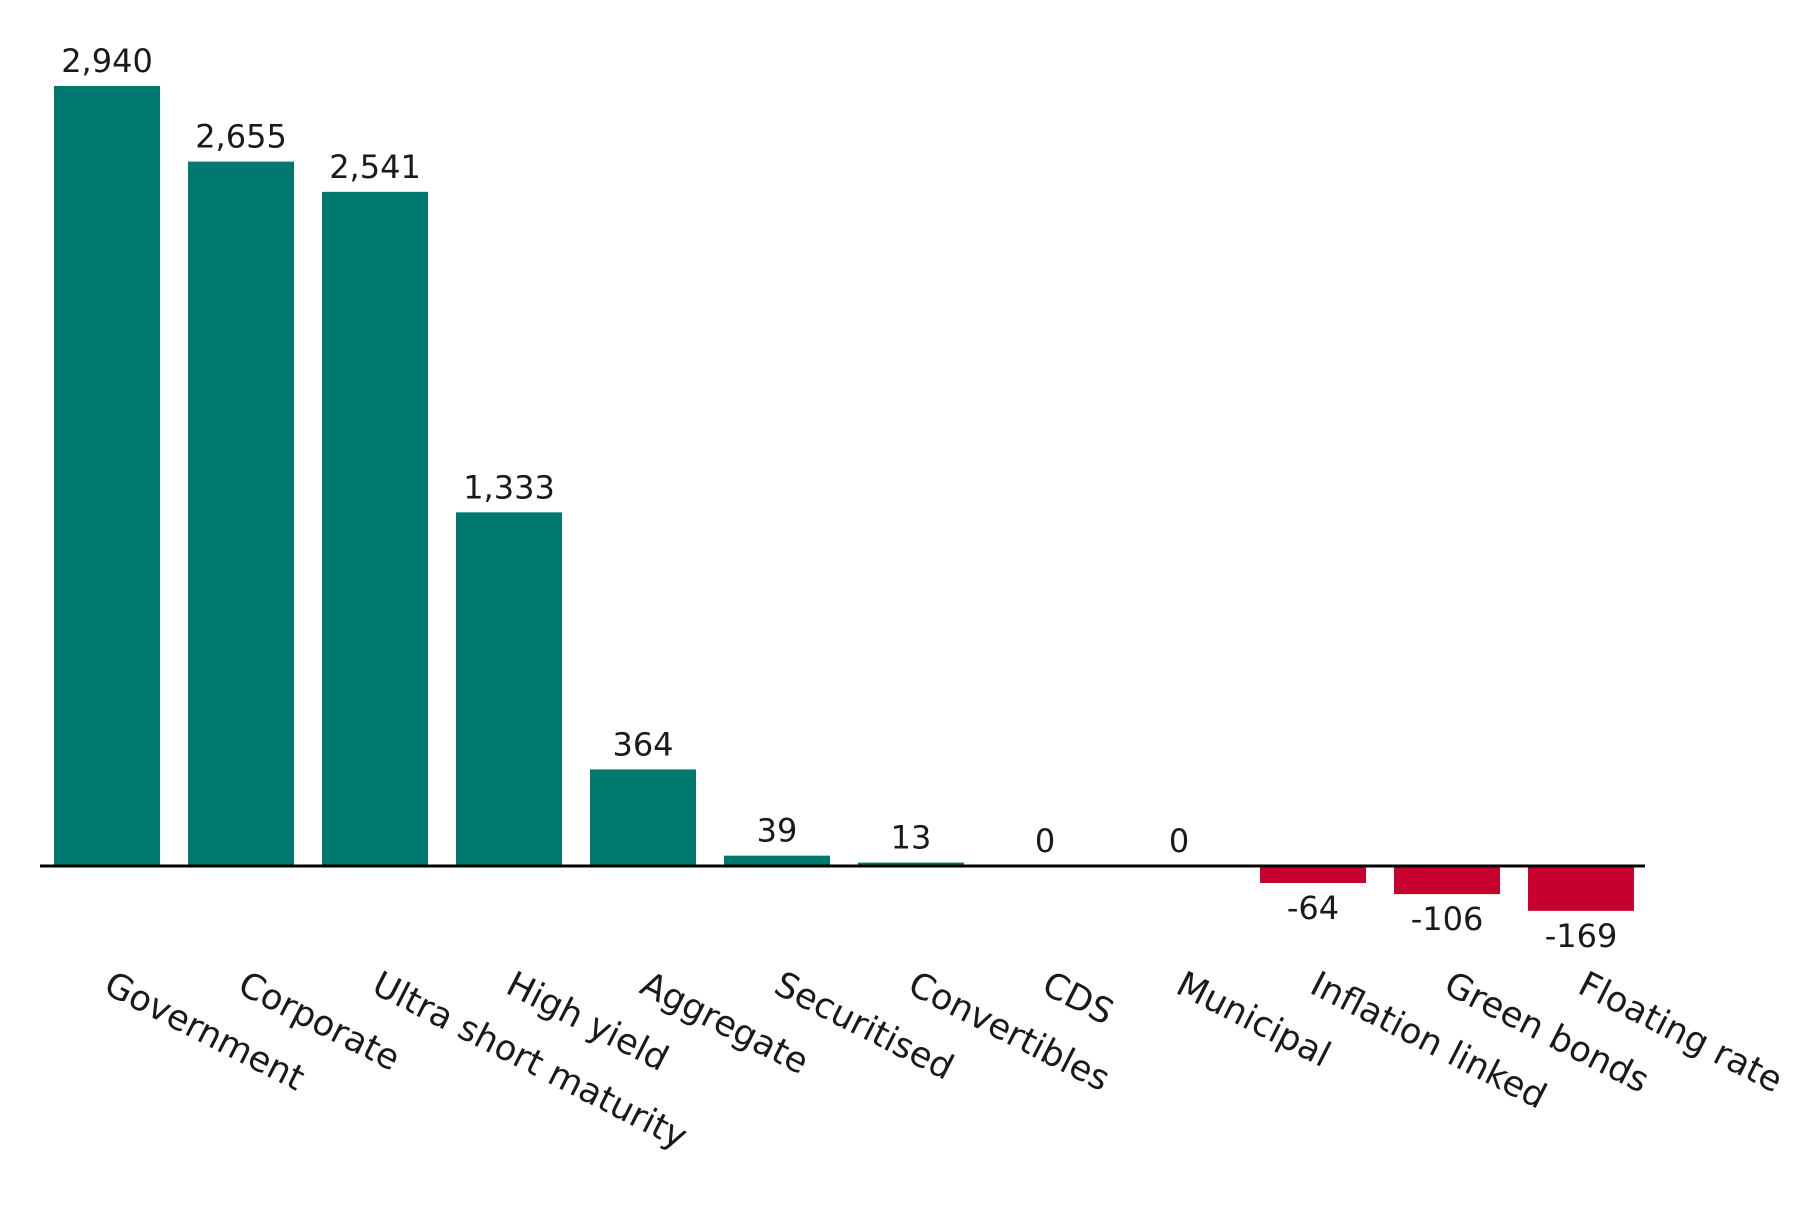  Describe the element at coordinates (1447, 919) in the screenshot. I see `data-label: -106` at that location.